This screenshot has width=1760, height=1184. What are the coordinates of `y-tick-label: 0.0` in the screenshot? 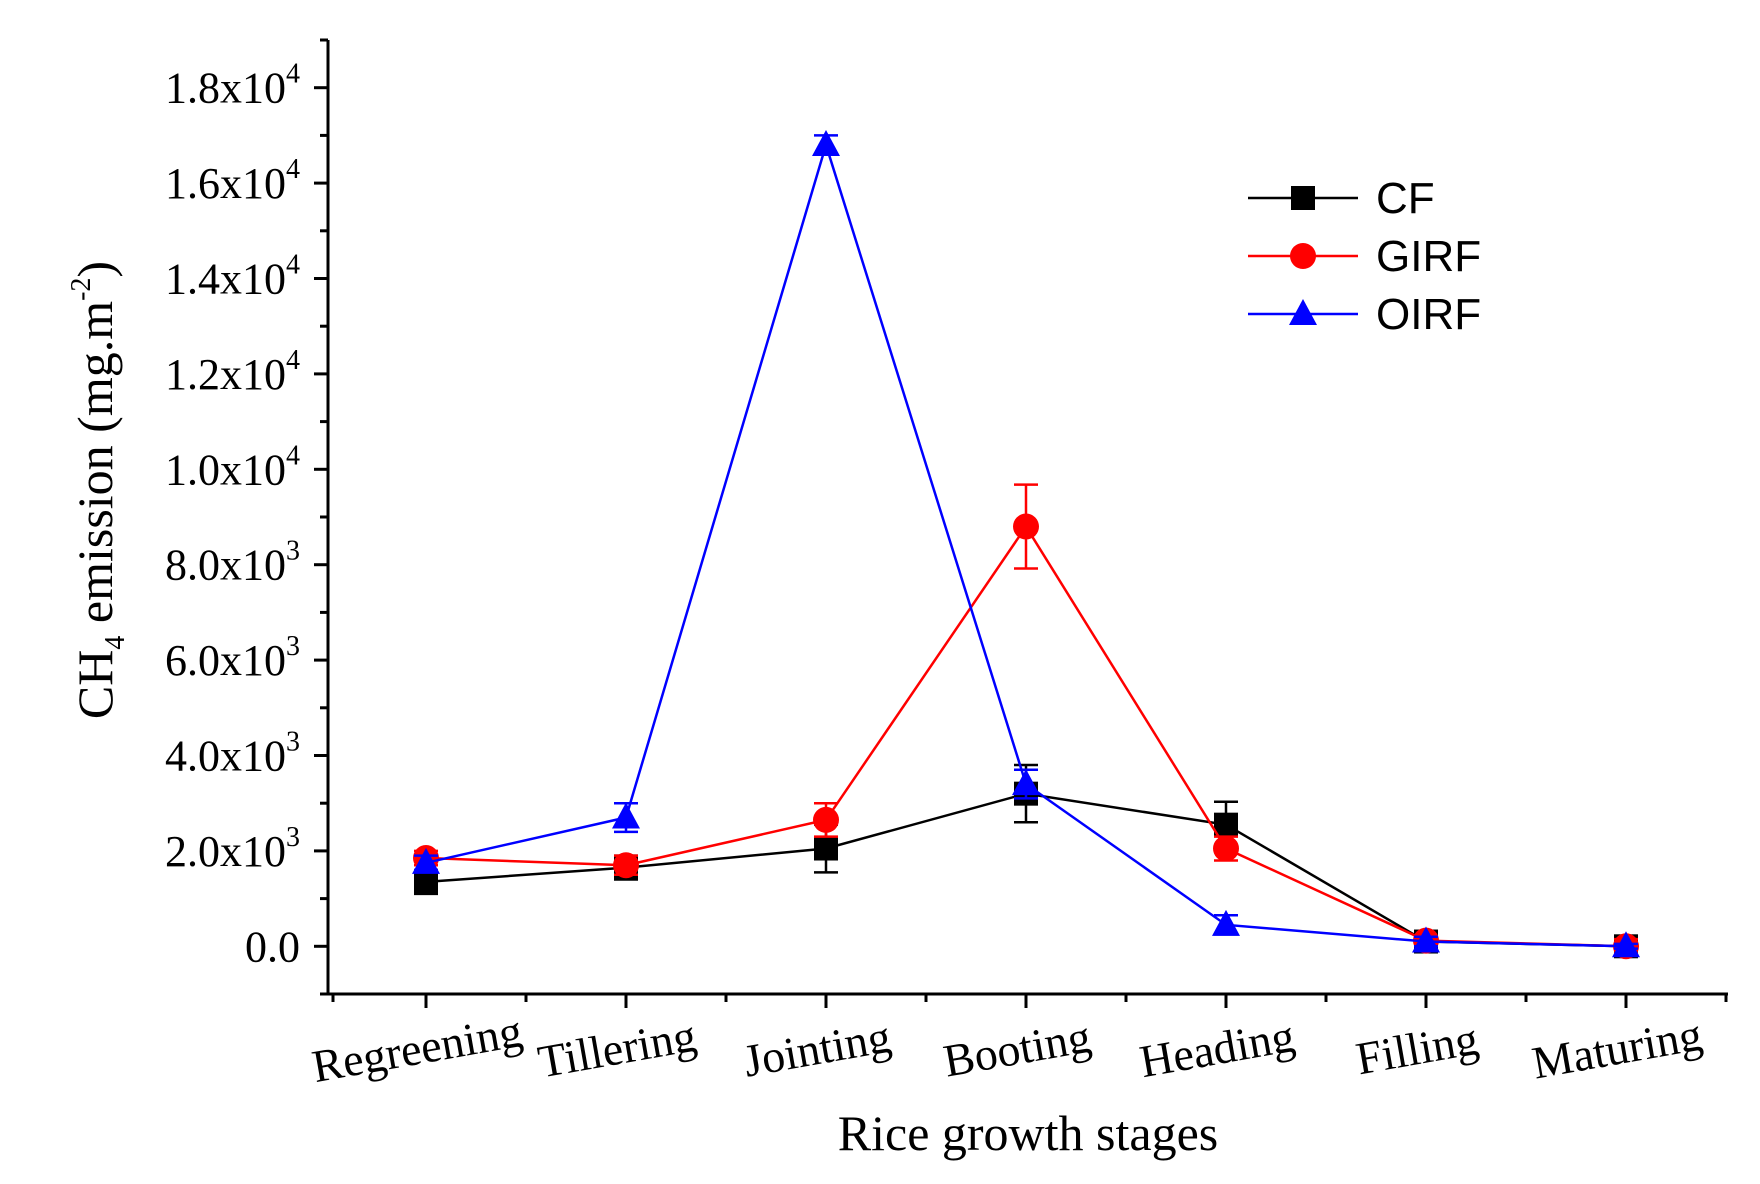 It's located at (272, 946).